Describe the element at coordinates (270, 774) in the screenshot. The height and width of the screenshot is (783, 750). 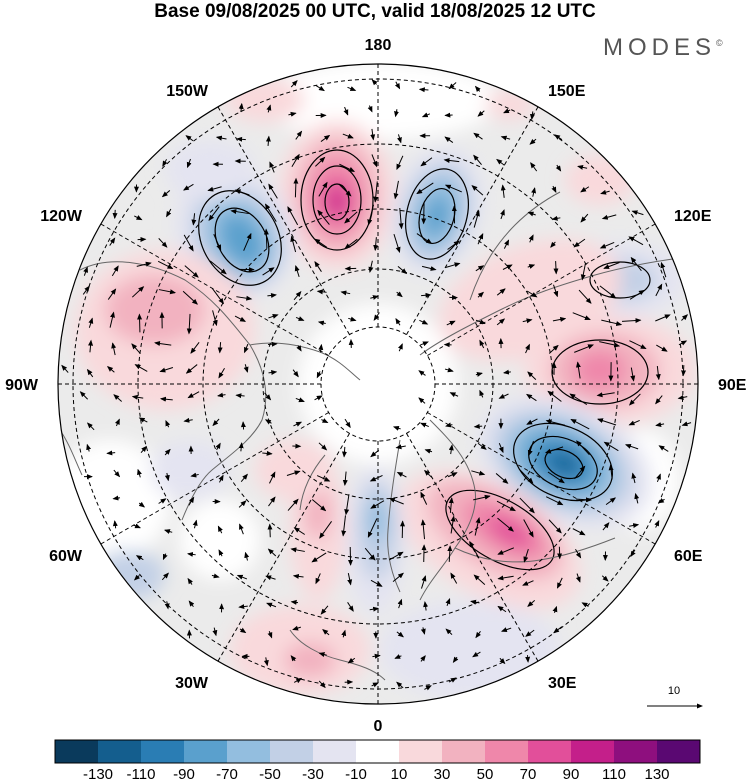
I see `colorbar-tick-label: -50` at that location.